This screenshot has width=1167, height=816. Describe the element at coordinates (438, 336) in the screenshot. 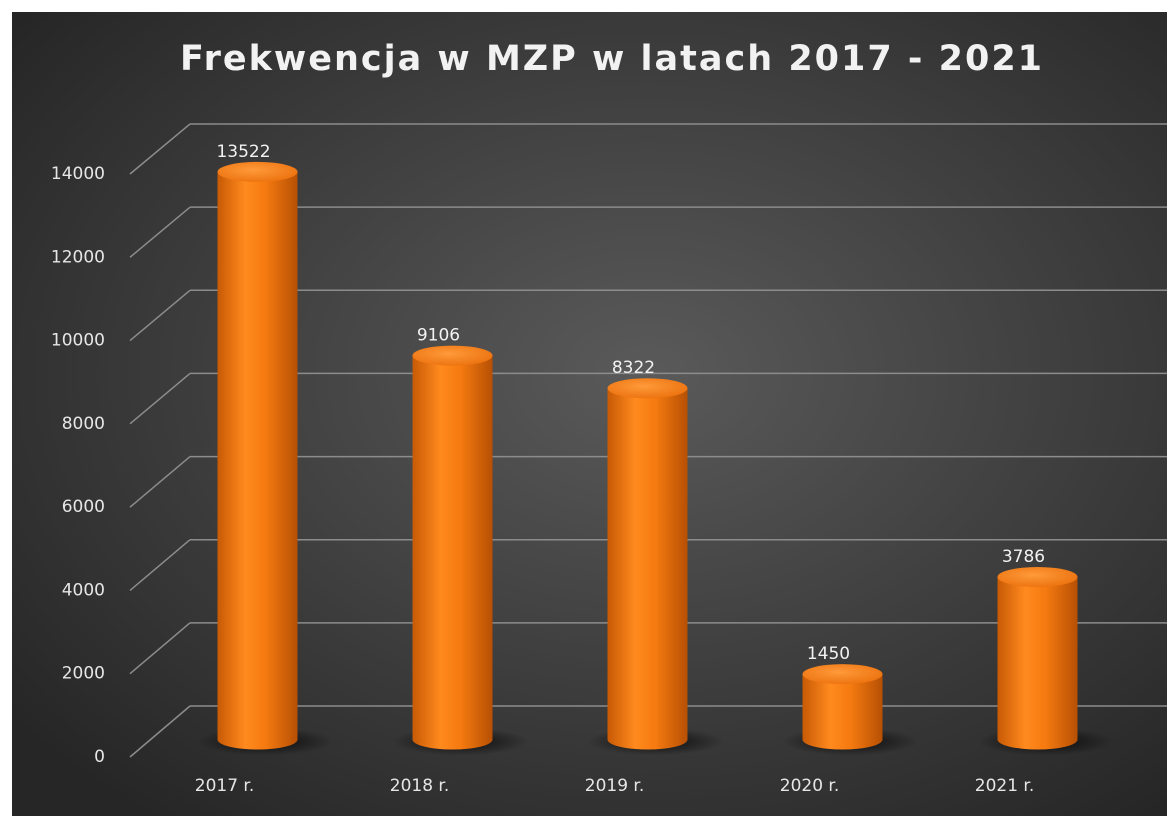

I see `value-label: 9106` at that location.